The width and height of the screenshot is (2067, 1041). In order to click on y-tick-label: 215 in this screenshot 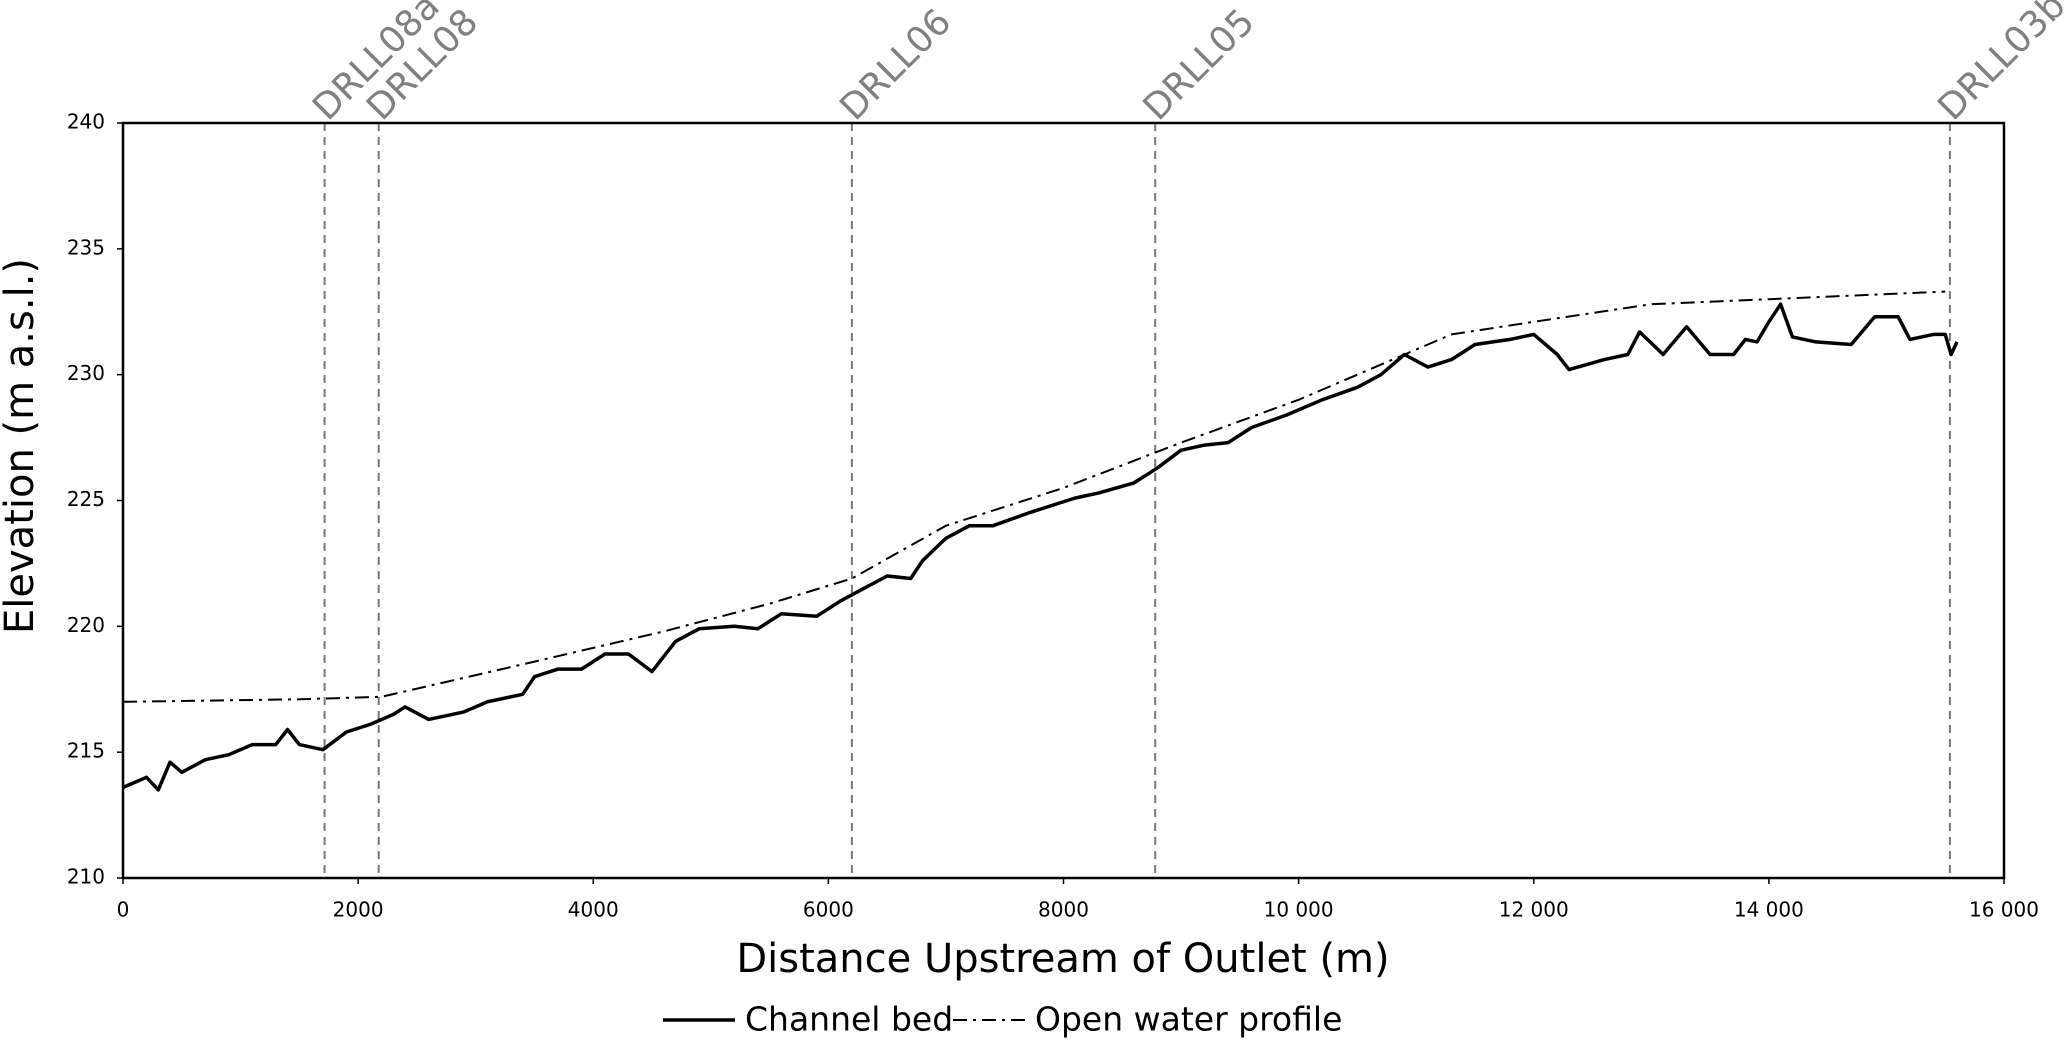, I will do `click(86, 751)`.